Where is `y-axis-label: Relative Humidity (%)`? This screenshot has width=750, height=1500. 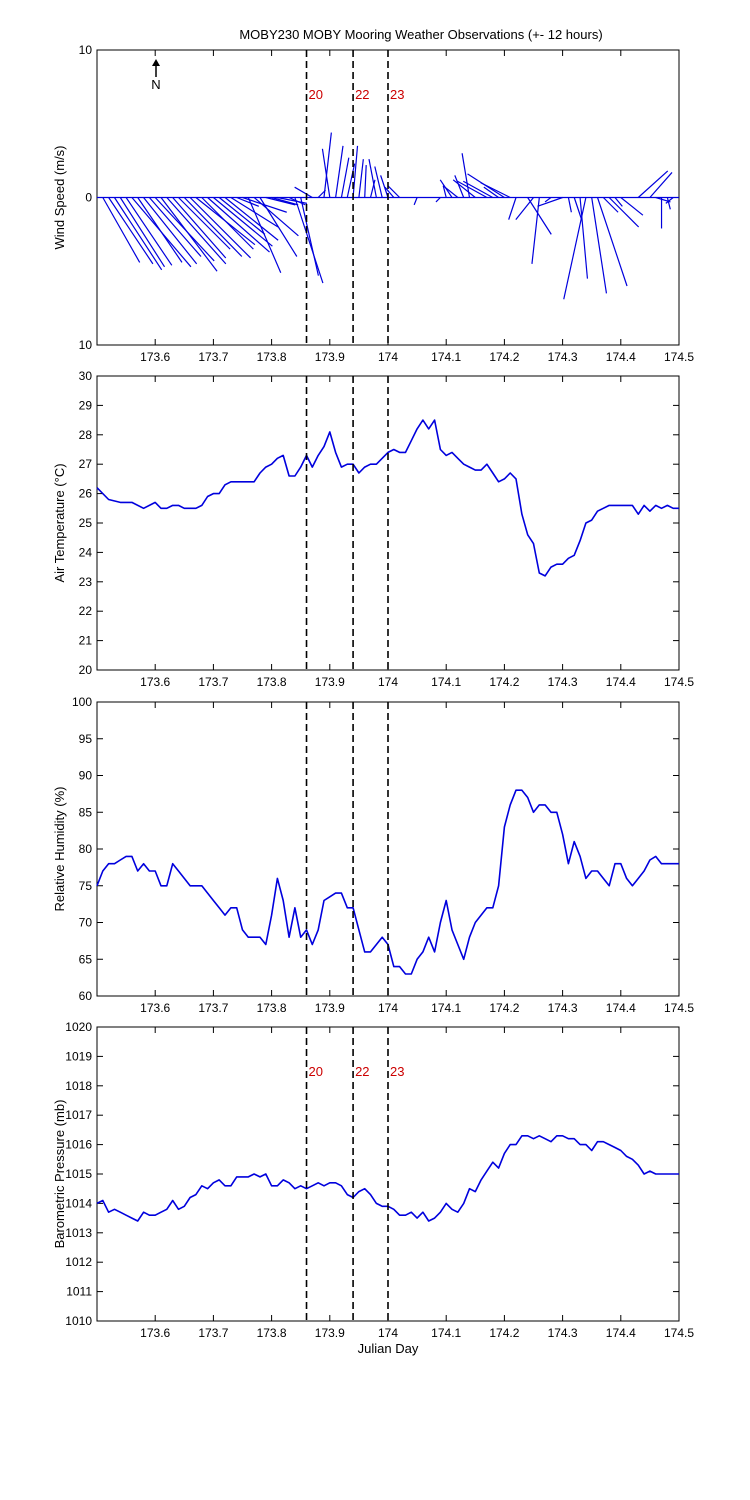
y-axis-label: Relative Humidity (%) is located at coordinates (59, 849).